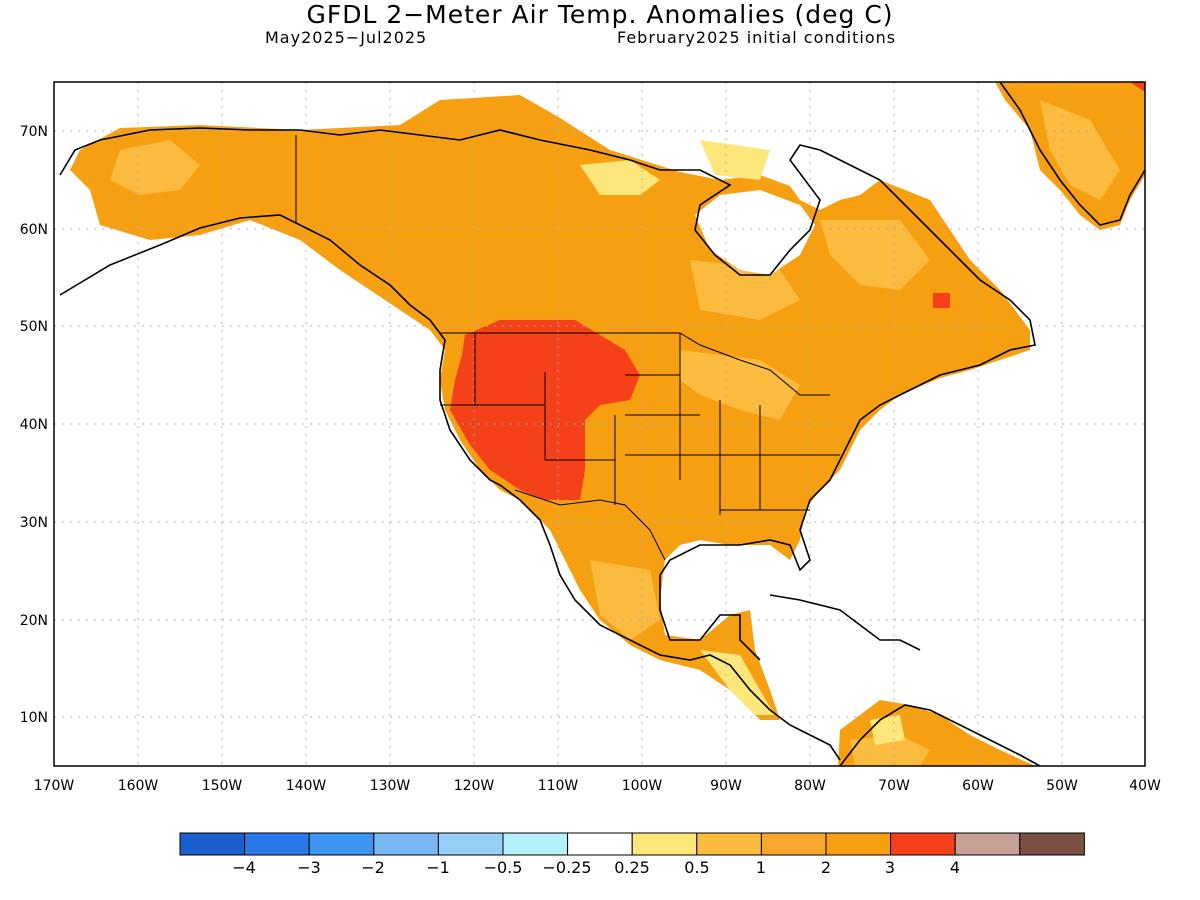 Image resolution: width=1200 pixels, height=900 pixels. Describe the element at coordinates (54, 786) in the screenshot. I see `lon-tick-label: 170W` at that location.